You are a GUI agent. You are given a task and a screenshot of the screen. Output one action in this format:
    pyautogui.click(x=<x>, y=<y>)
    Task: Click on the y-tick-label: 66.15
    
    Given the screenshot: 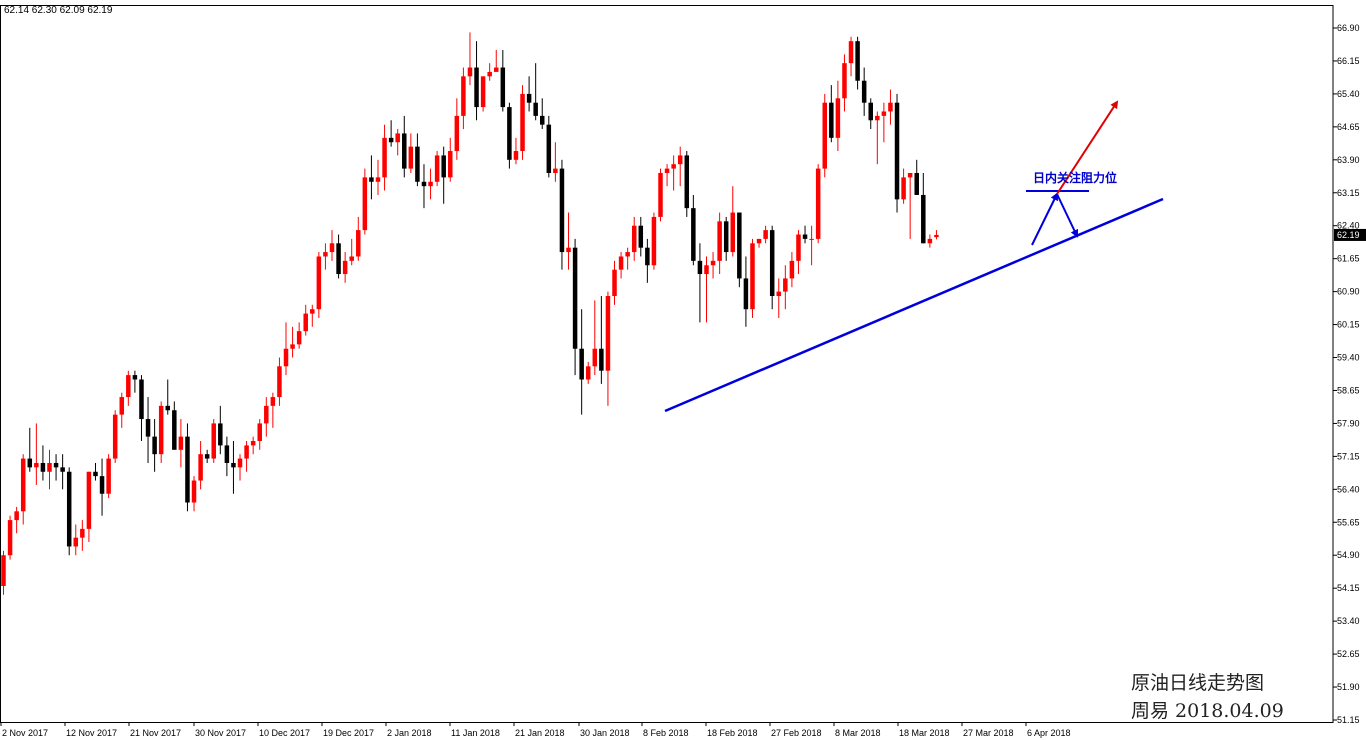 What is the action you would take?
    pyautogui.click(x=1348, y=61)
    